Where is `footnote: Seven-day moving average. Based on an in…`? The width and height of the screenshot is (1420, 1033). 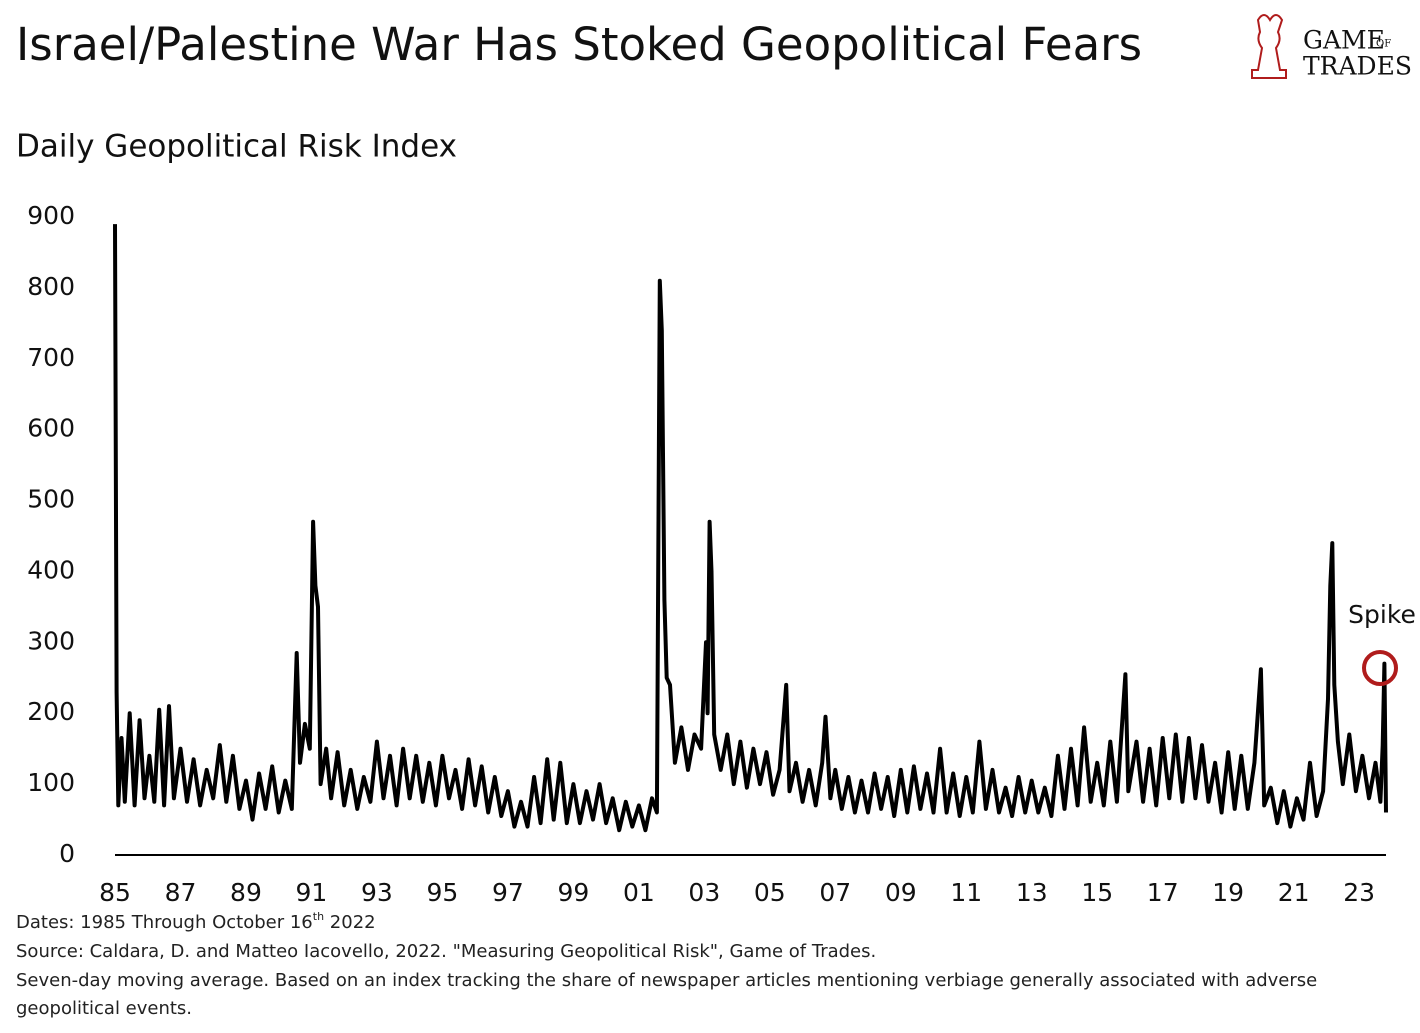
footnote: Seven-day moving average. Based on an in… is located at coordinates (666, 980).